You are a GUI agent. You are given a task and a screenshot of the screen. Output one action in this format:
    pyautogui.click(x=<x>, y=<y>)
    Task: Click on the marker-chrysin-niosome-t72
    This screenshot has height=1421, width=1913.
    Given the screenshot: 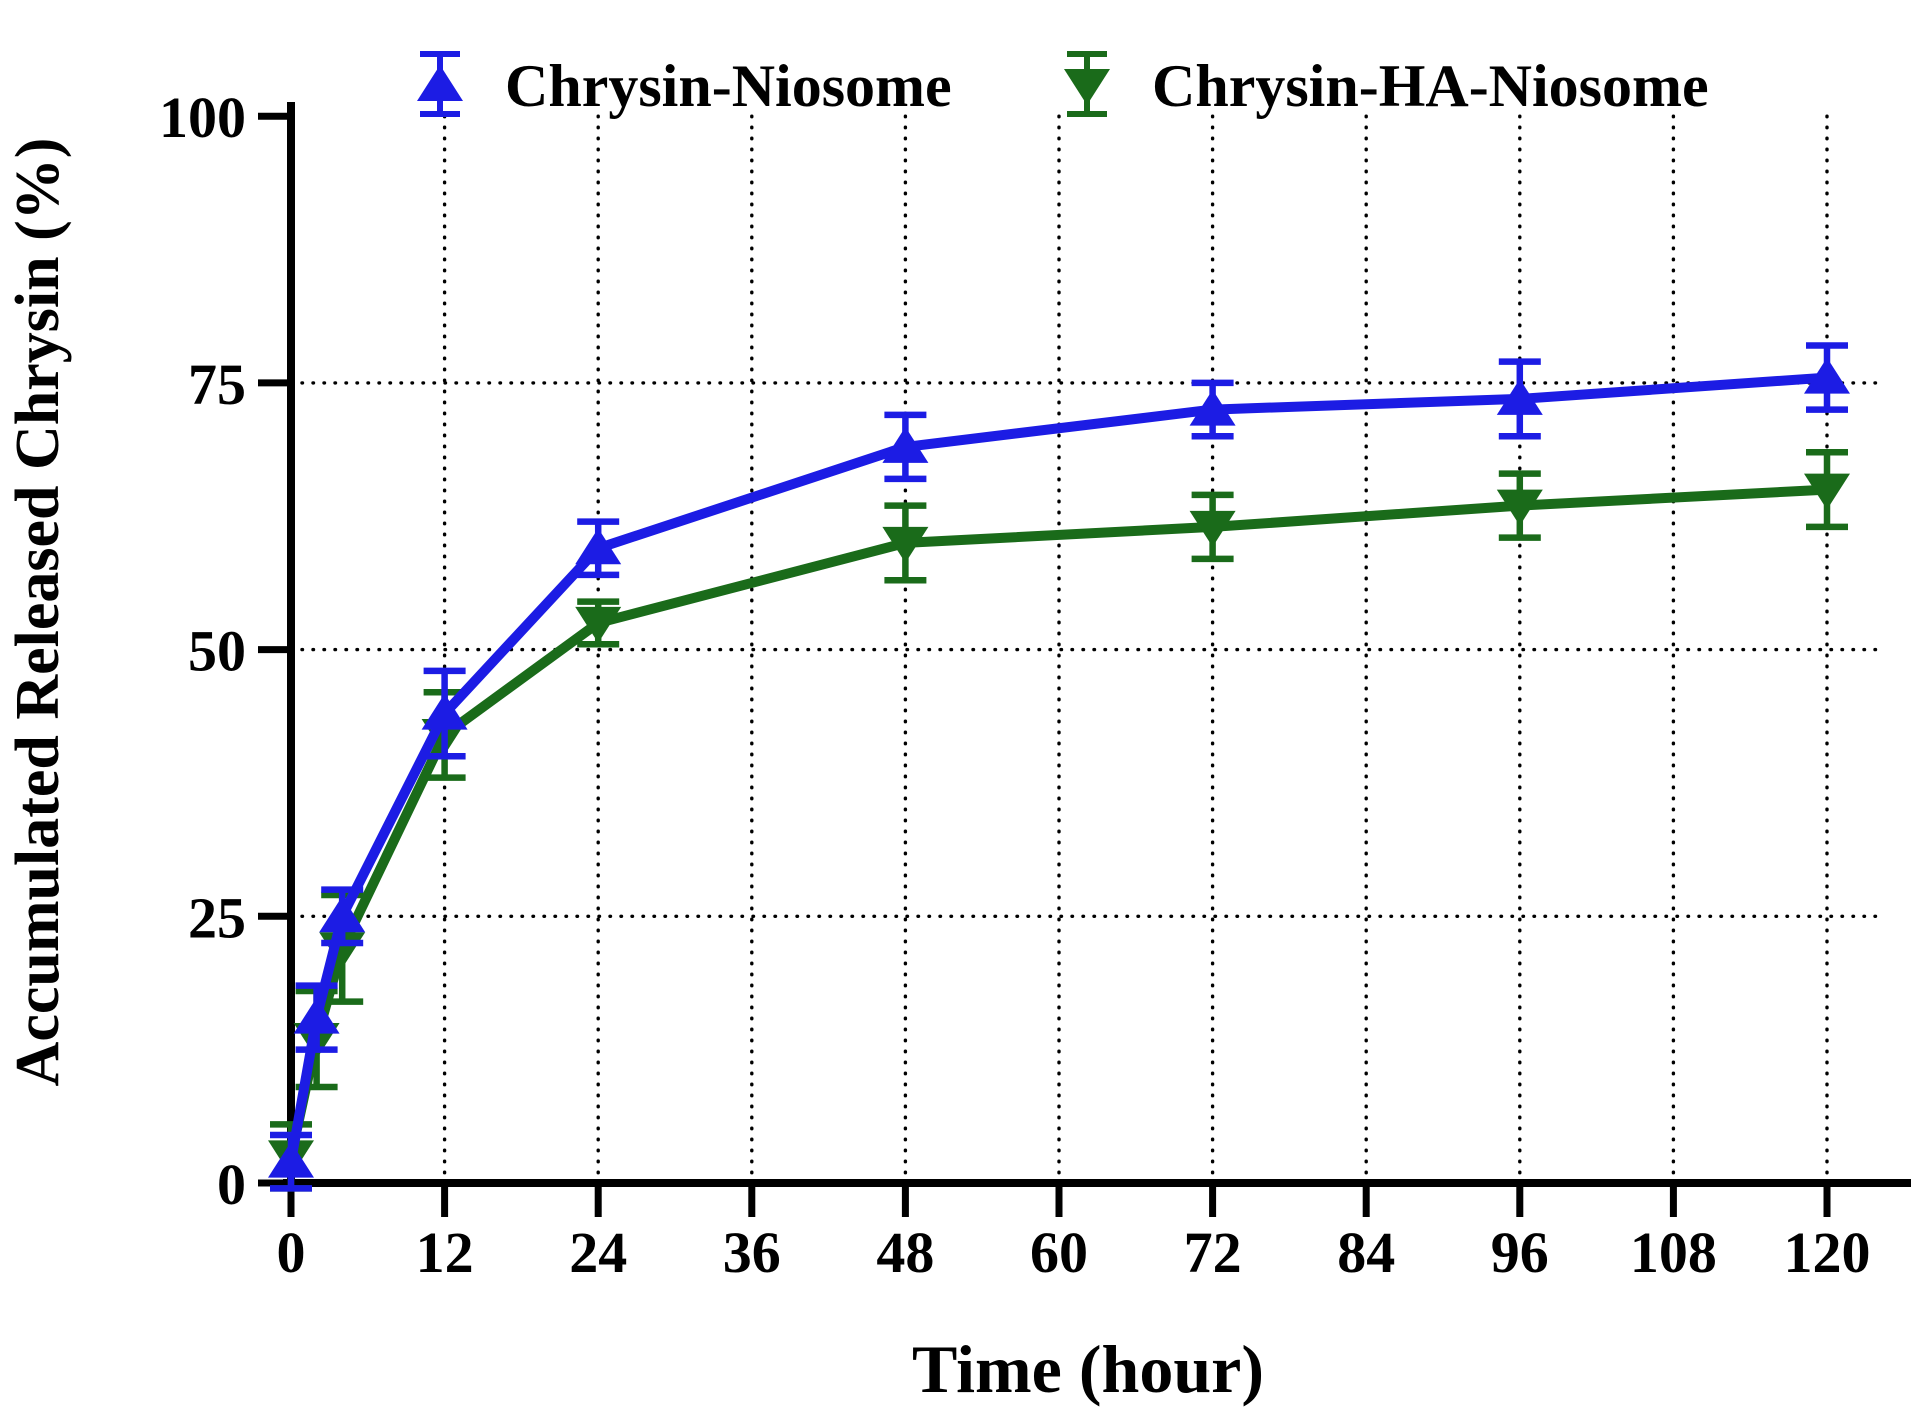 What is the action you would take?
    pyautogui.click(x=1212, y=407)
    